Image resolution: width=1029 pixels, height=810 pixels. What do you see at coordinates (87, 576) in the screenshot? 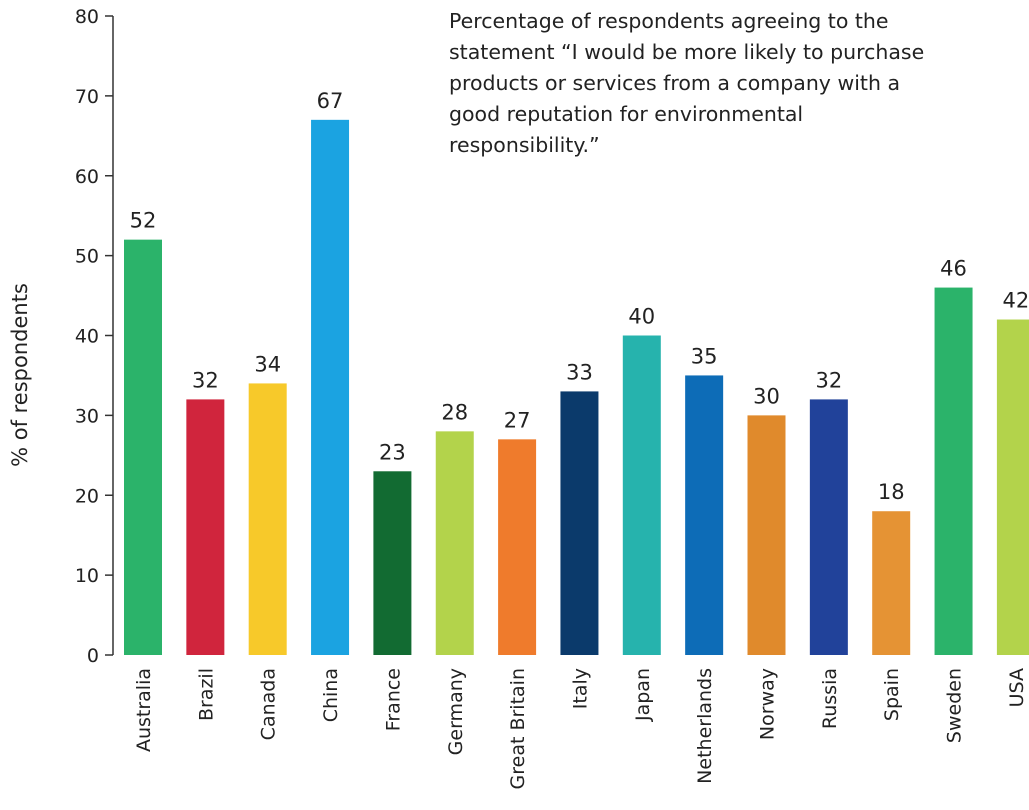
I see `y-tick-label: 10` at bounding box center [87, 576].